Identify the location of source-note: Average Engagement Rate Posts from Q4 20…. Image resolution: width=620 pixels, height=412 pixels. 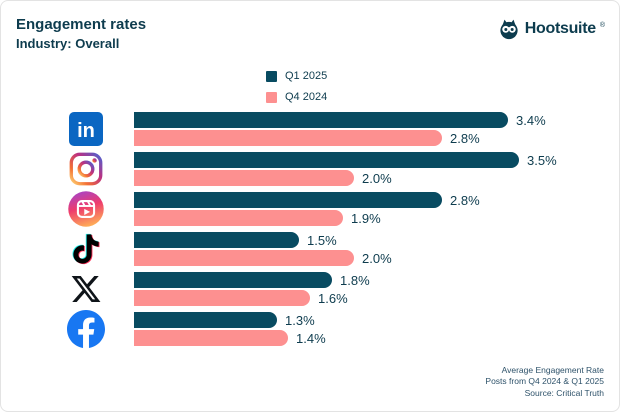
(544, 382).